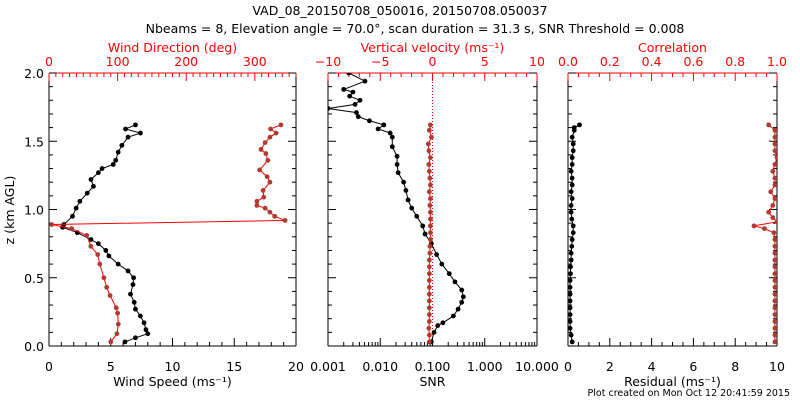  What do you see at coordinates (537, 366) in the screenshot?
I see `x-tick-label: 10.000` at bounding box center [537, 366].